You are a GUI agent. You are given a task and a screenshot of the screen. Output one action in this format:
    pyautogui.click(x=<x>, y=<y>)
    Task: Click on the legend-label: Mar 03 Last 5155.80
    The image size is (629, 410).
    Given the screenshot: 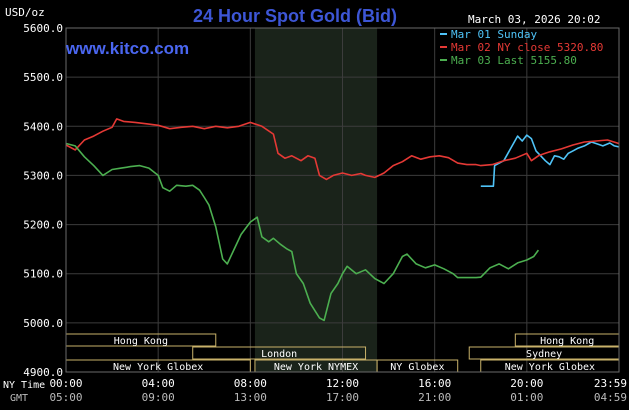 What is the action you would take?
    pyautogui.click(x=514, y=60)
    